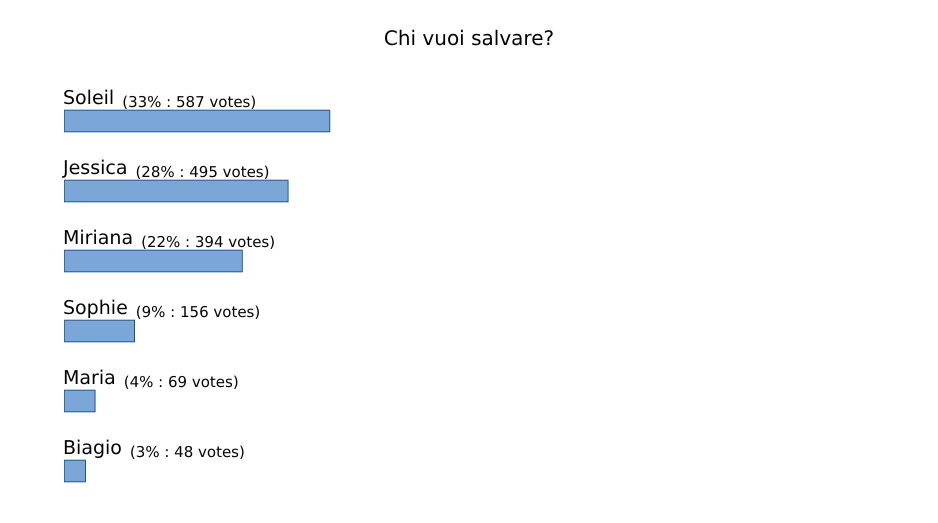 The height and width of the screenshot is (523, 938). I want to click on data-label: (4% : 69 votes), so click(181, 382).